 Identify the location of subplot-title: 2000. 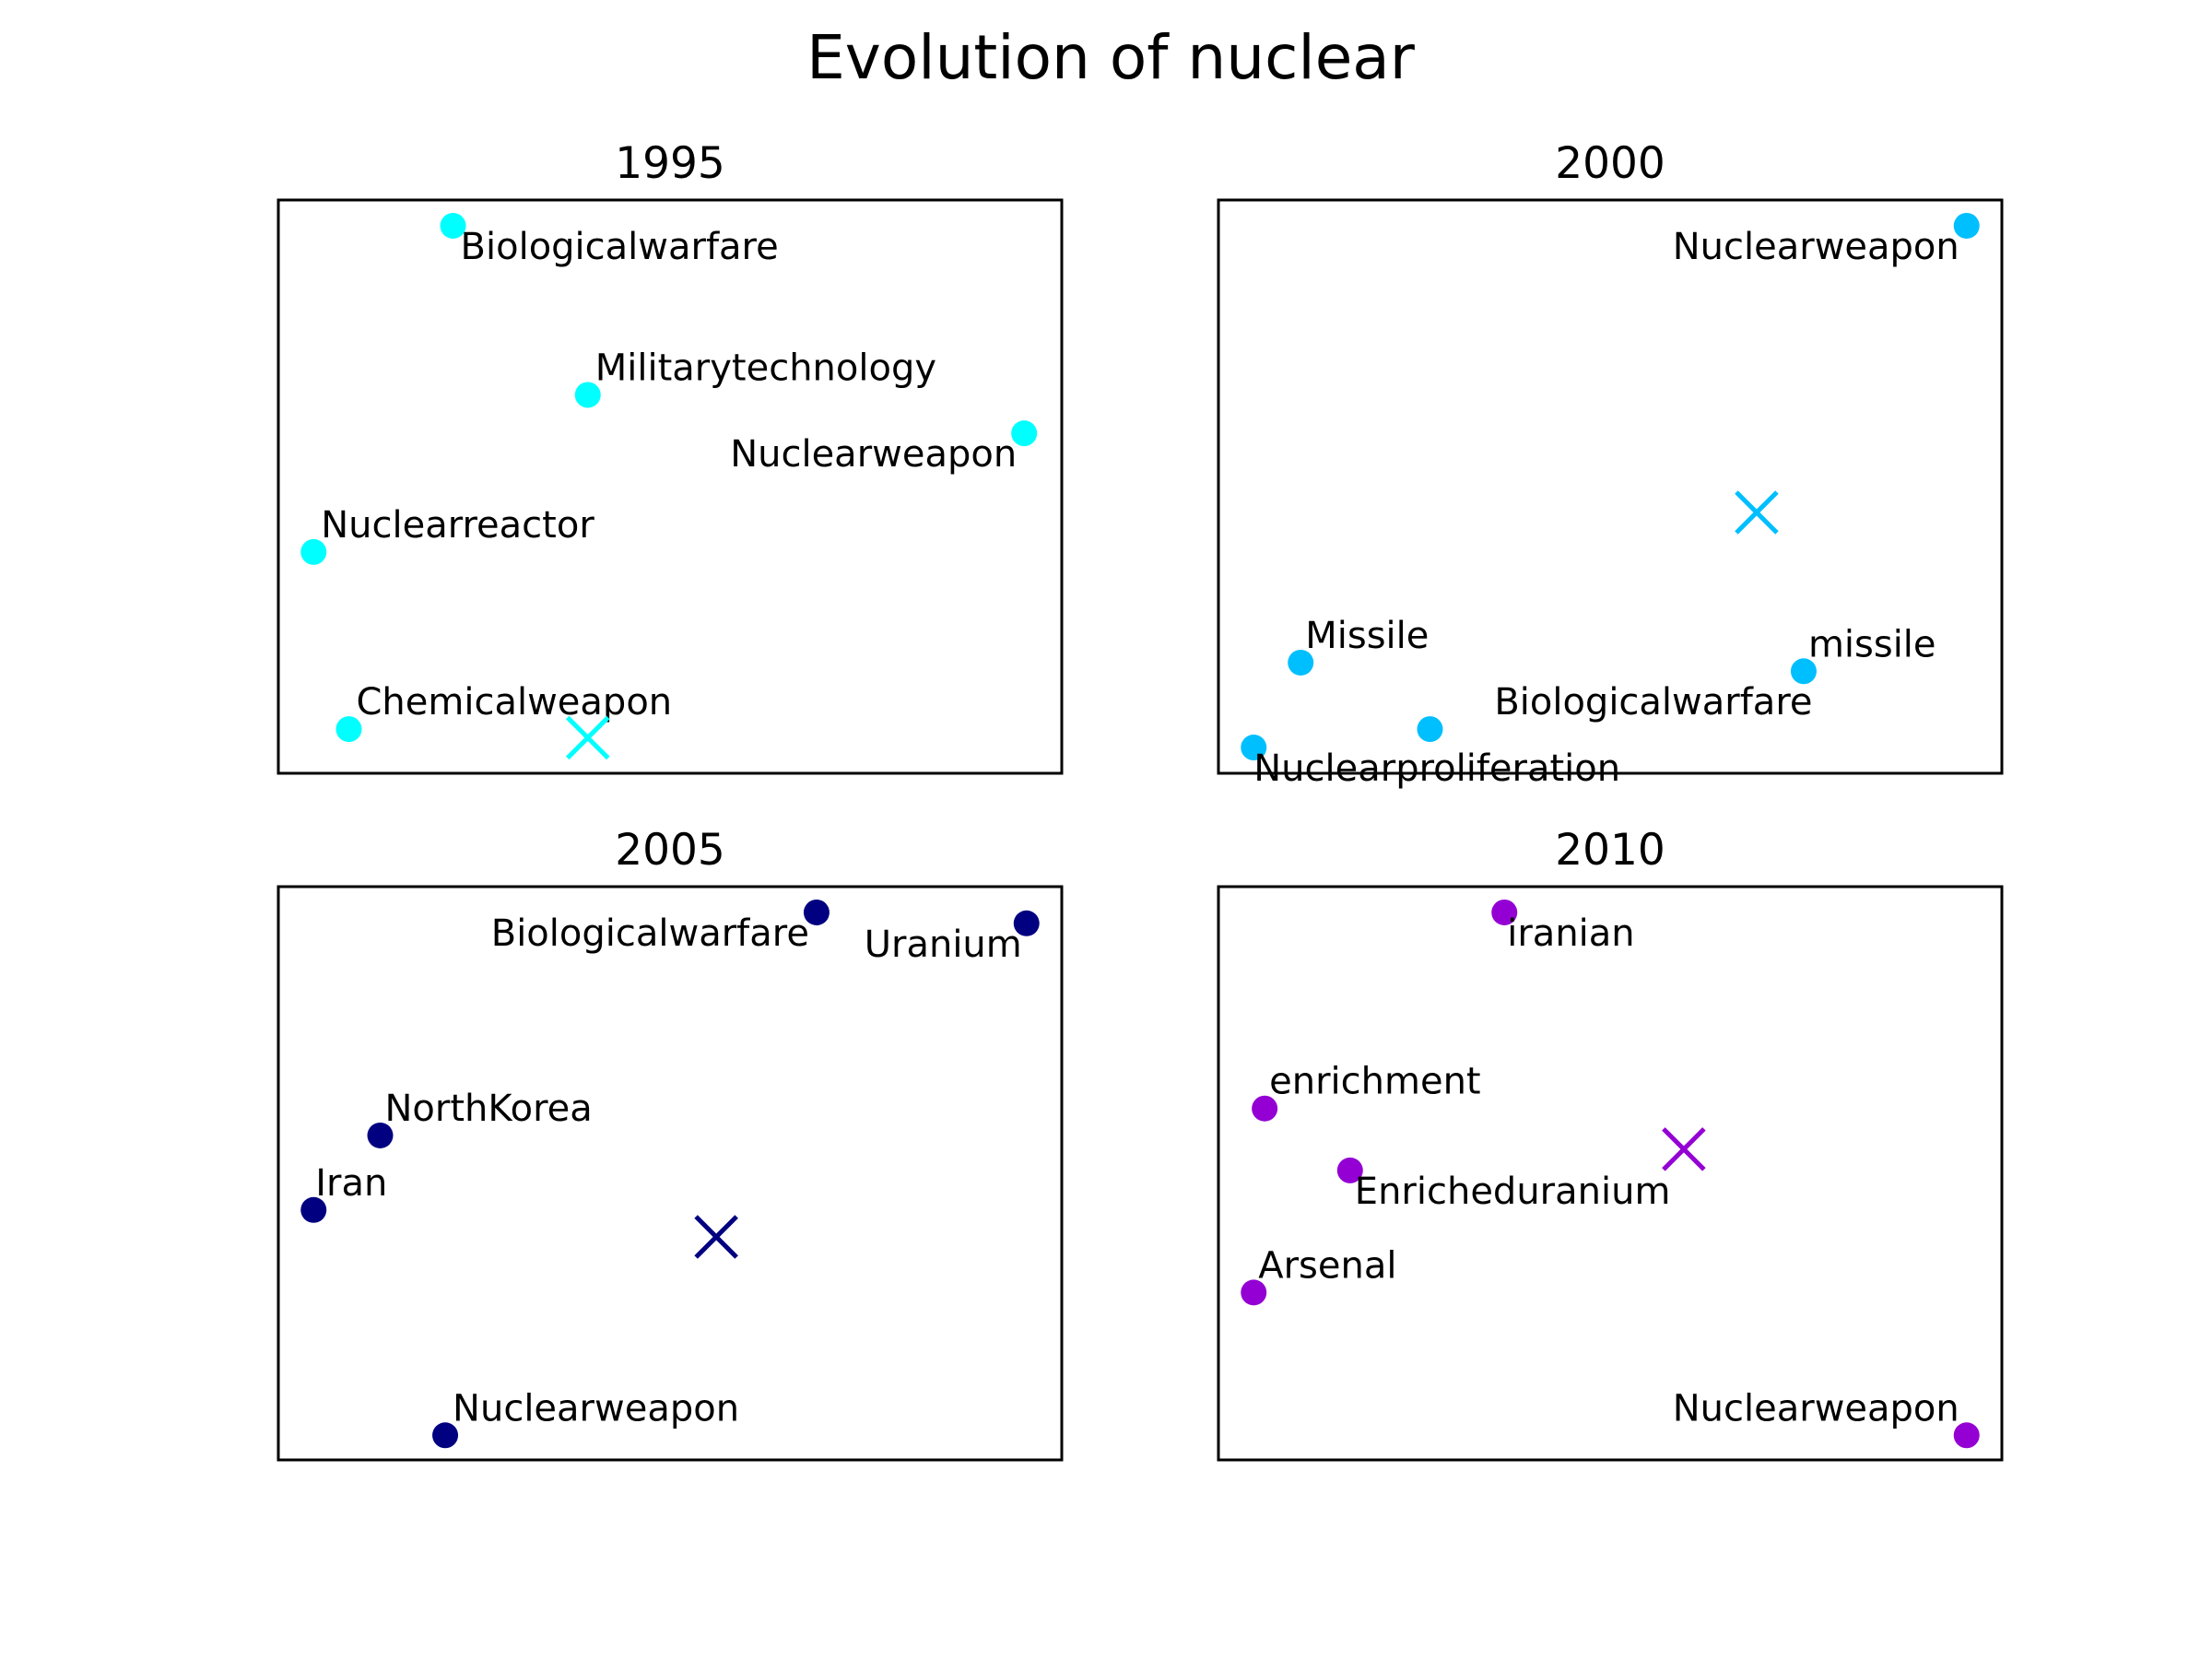
(1610, 163).